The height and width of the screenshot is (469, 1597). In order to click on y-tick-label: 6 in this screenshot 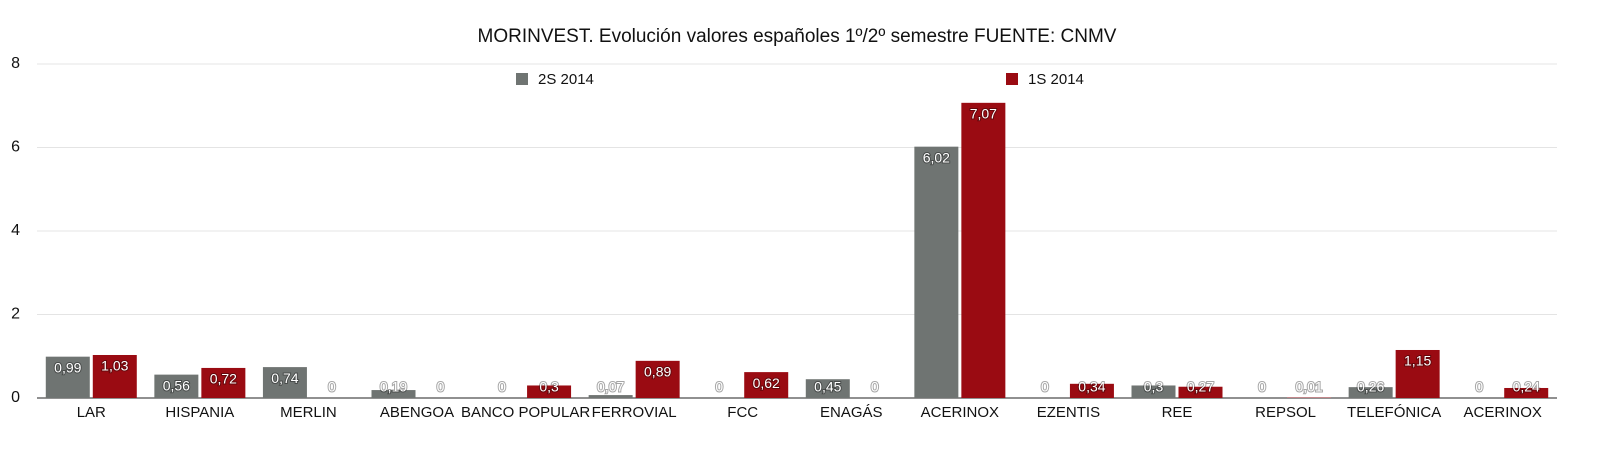, I will do `click(15, 147)`.